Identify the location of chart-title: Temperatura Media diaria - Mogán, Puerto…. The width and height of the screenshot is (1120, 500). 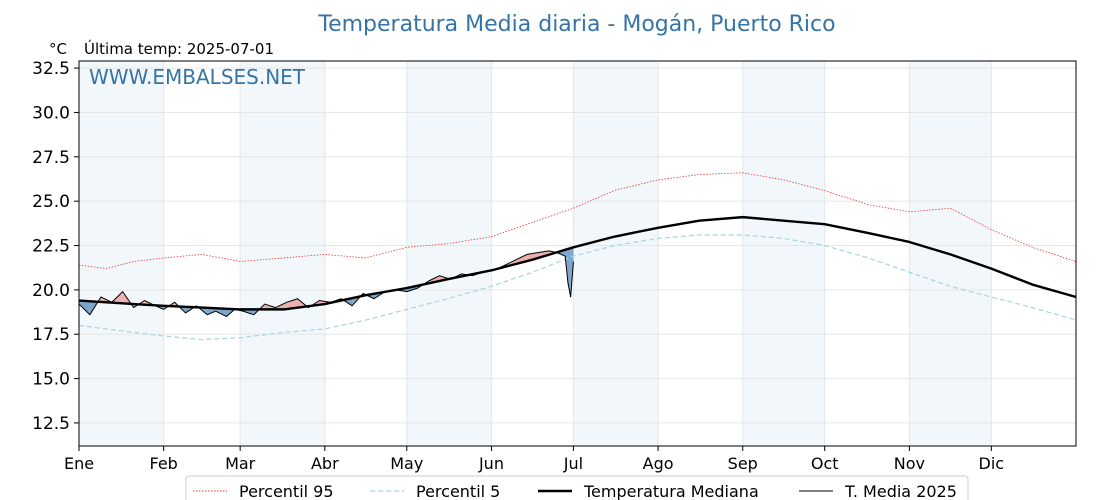
(576, 24).